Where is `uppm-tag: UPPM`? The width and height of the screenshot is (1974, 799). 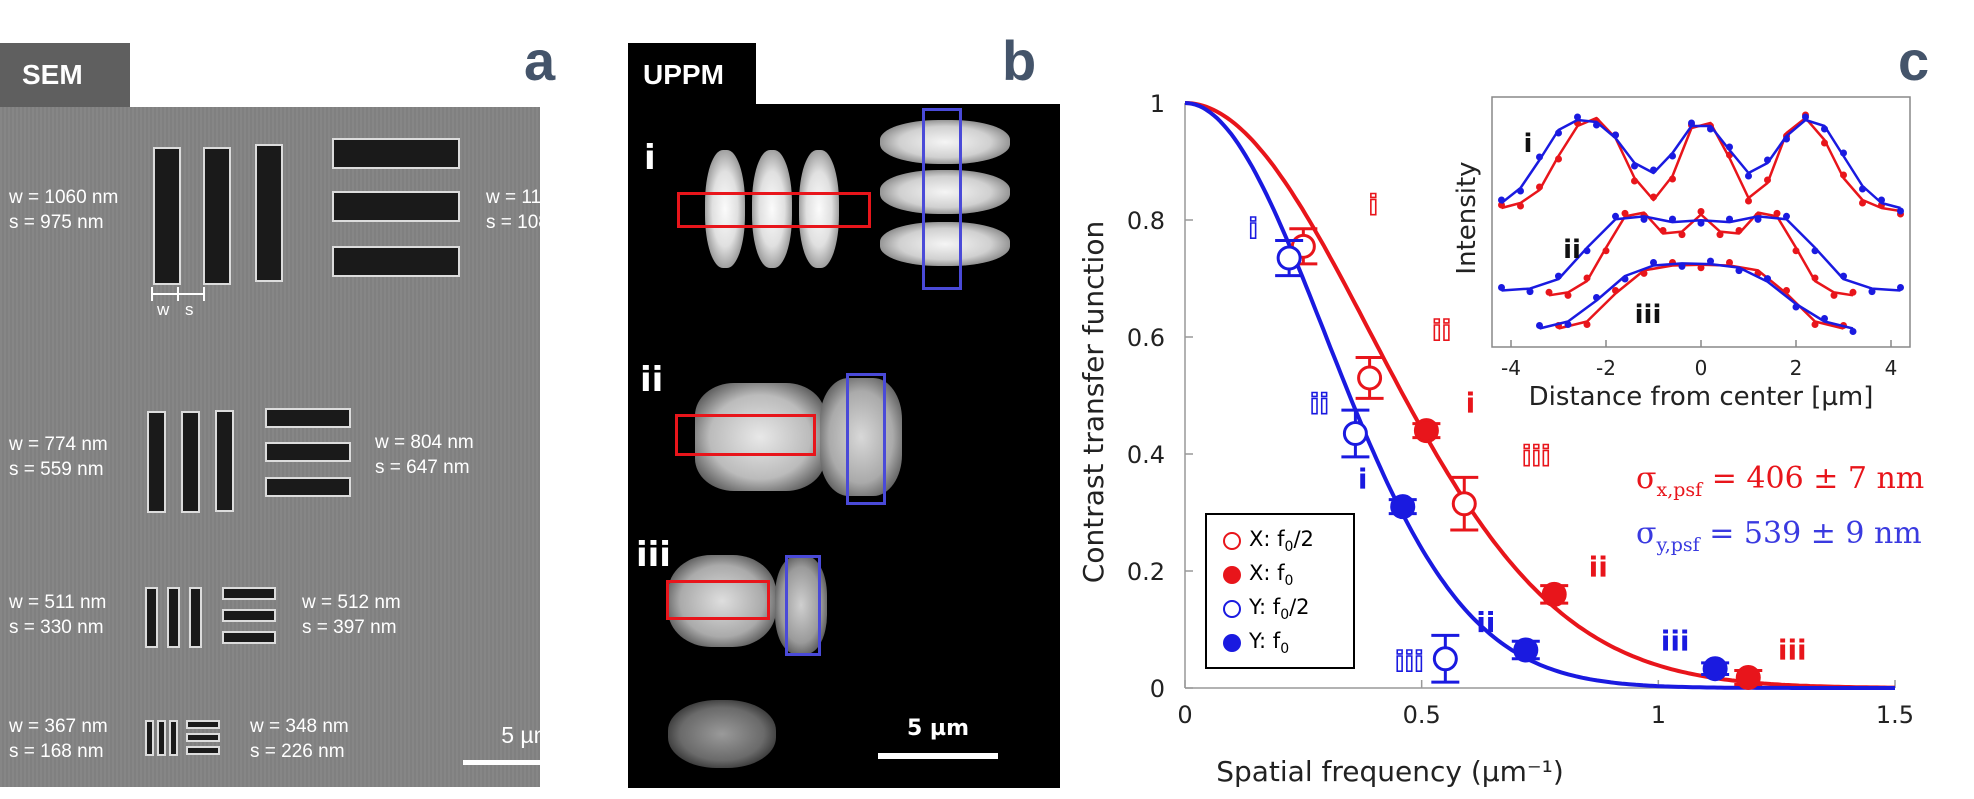 uppm-tag: UPPM is located at coordinates (692, 75).